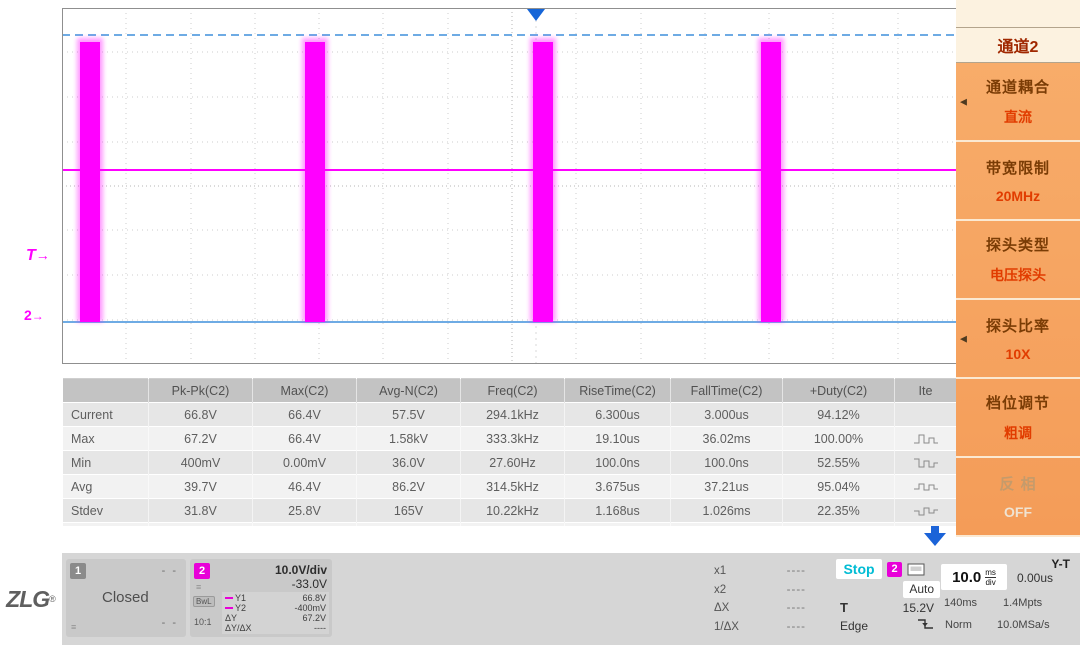  What do you see at coordinates (105, 524) in the screenshot?
I see `row-label: Count` at bounding box center [105, 524].